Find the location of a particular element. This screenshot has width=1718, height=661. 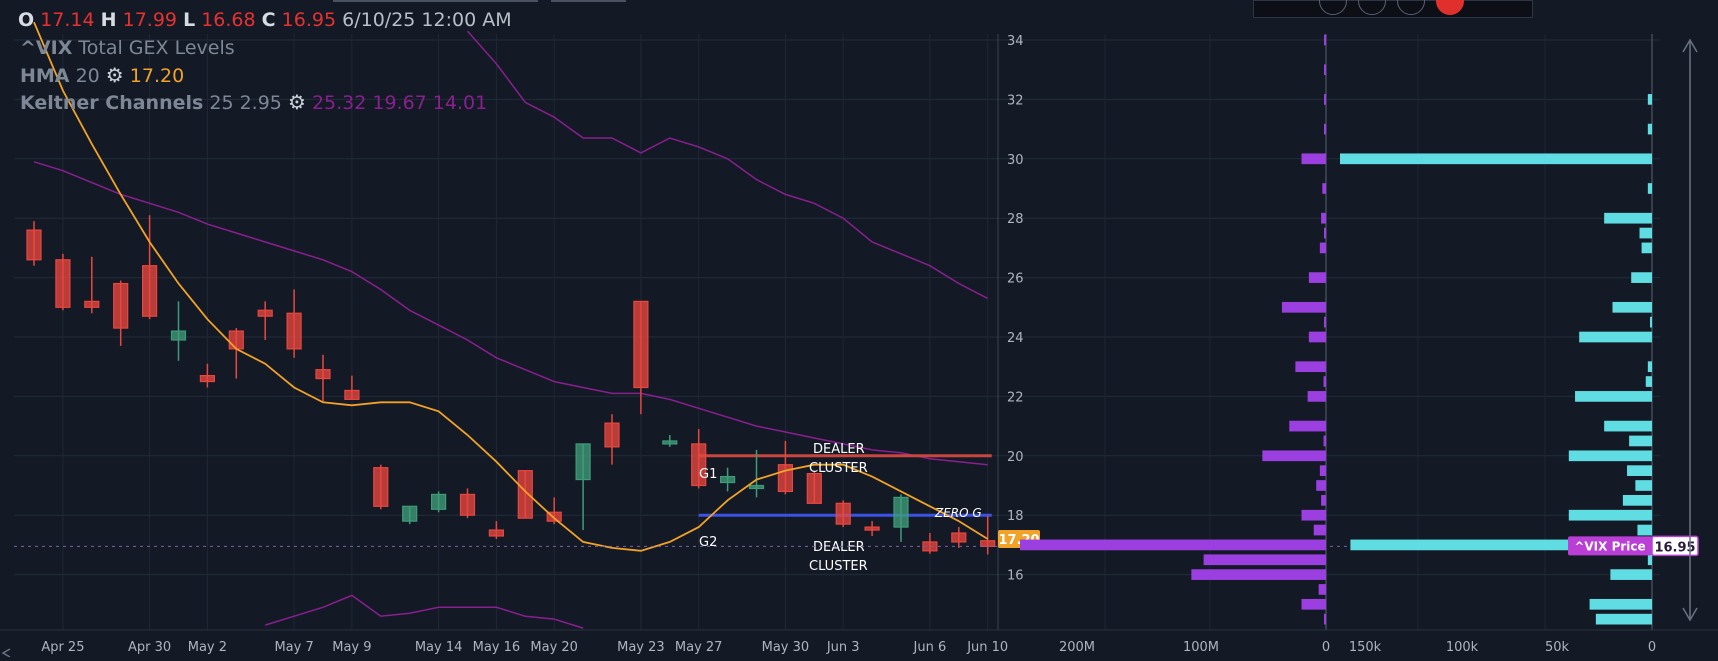

x-tick-label-11: Jun 3 is located at coordinates (843, 647).